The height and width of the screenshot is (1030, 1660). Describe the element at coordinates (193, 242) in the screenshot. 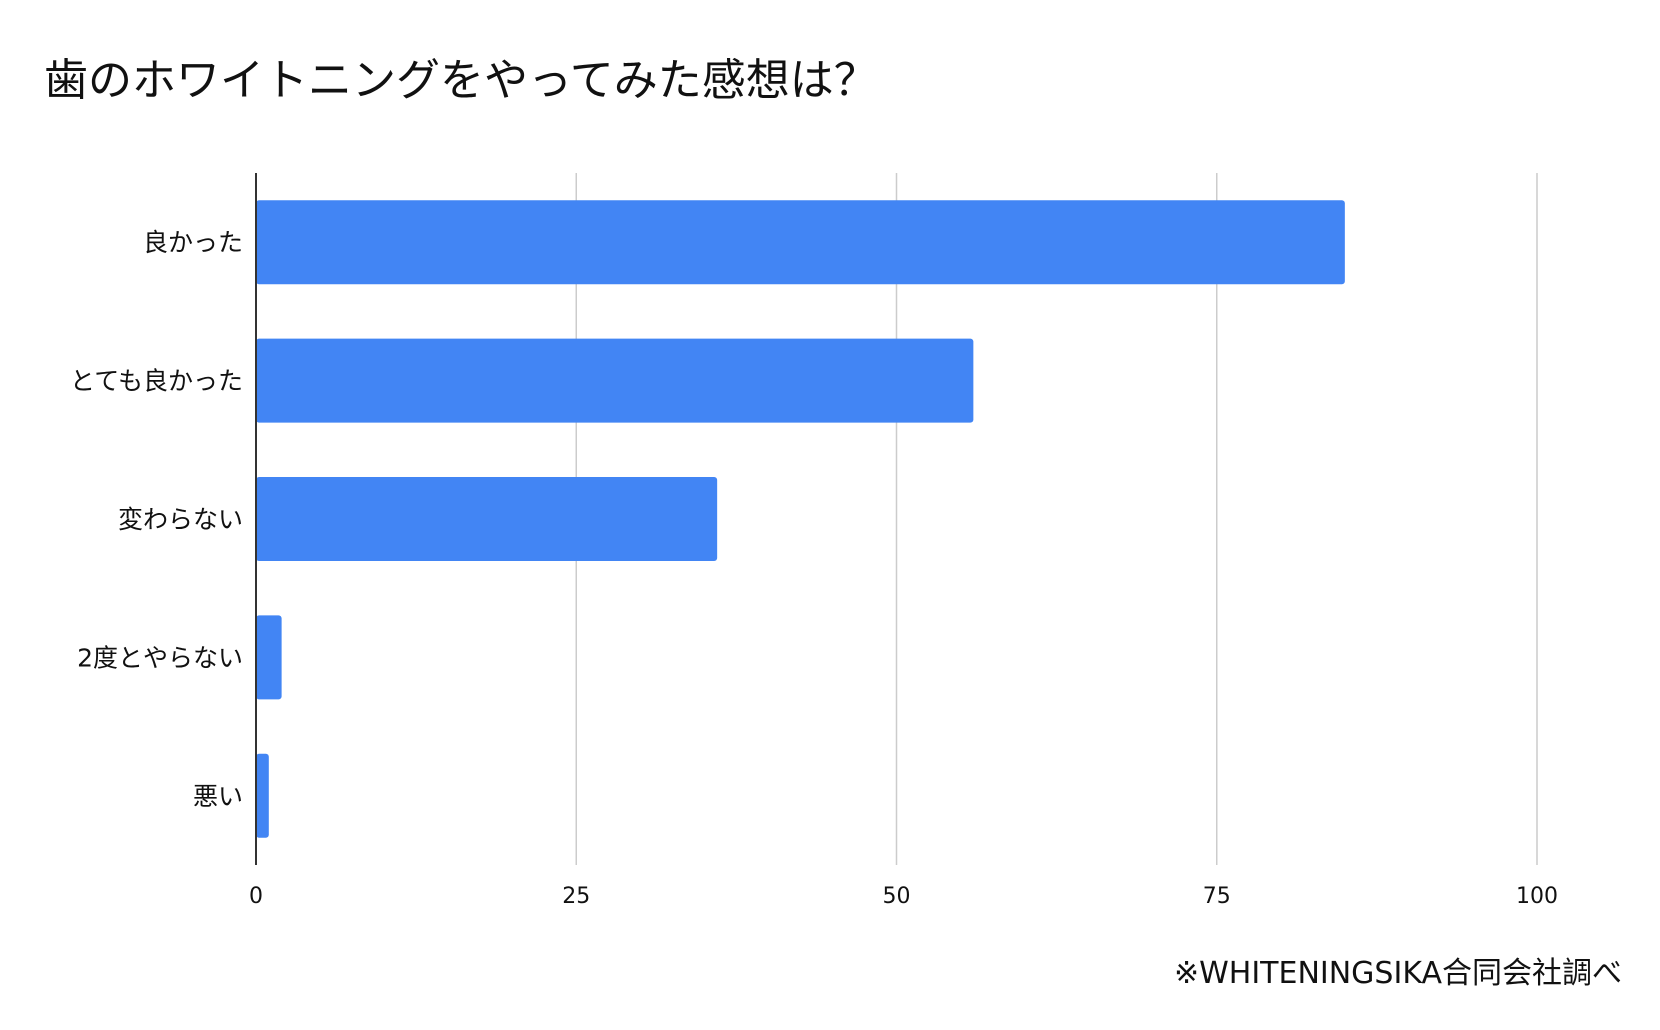

I see `category-label-0: 良かった` at that location.